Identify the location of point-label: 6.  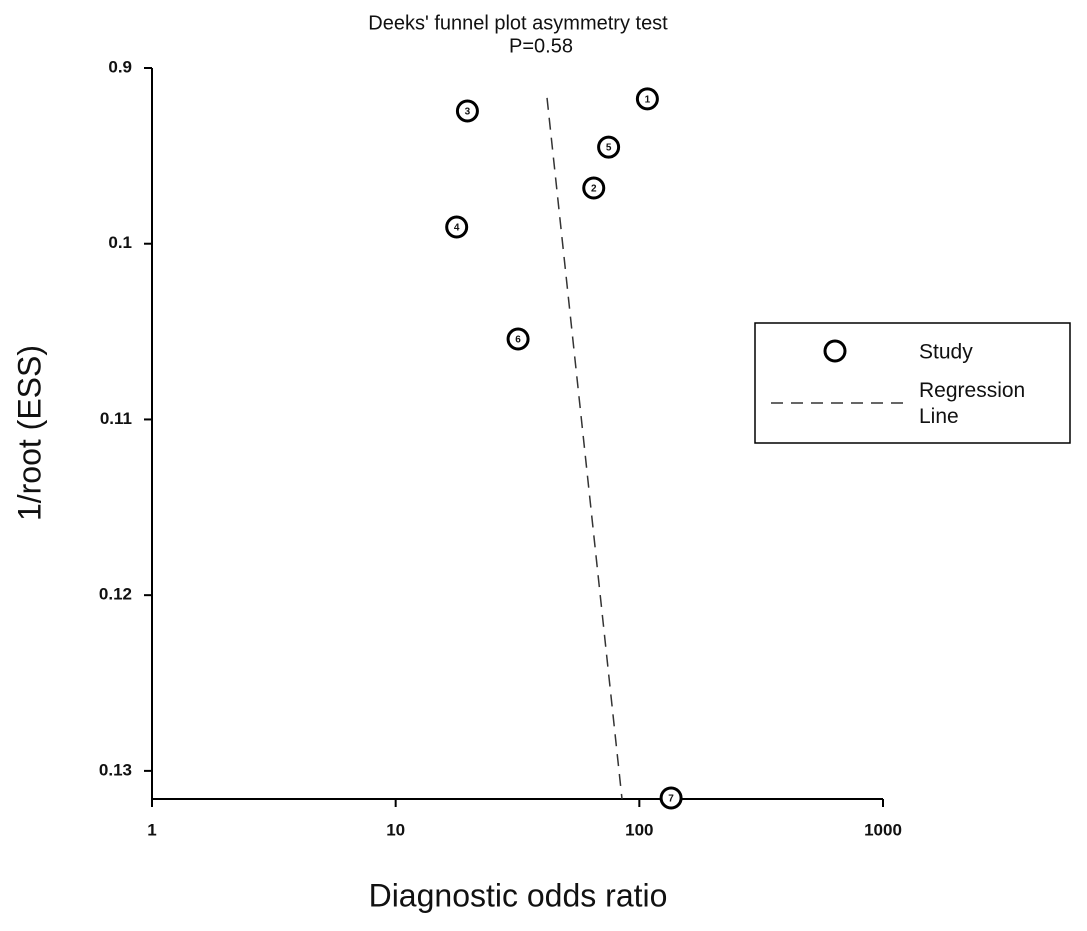
(518, 340).